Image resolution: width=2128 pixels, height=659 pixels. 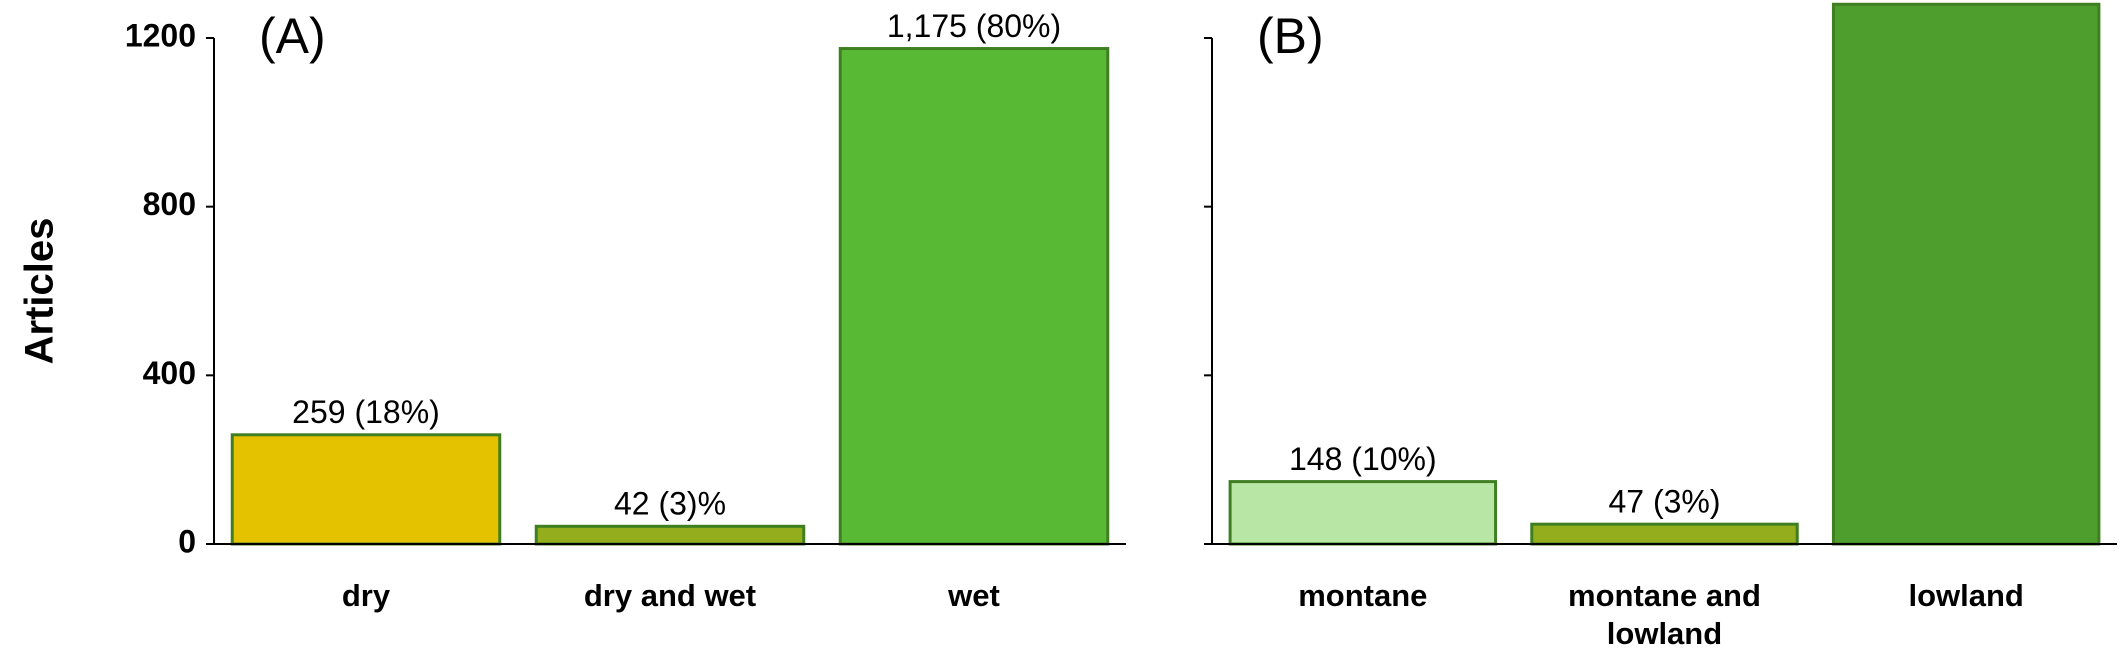 What do you see at coordinates (40, 291) in the screenshot?
I see `y-axis-label: Articles` at bounding box center [40, 291].